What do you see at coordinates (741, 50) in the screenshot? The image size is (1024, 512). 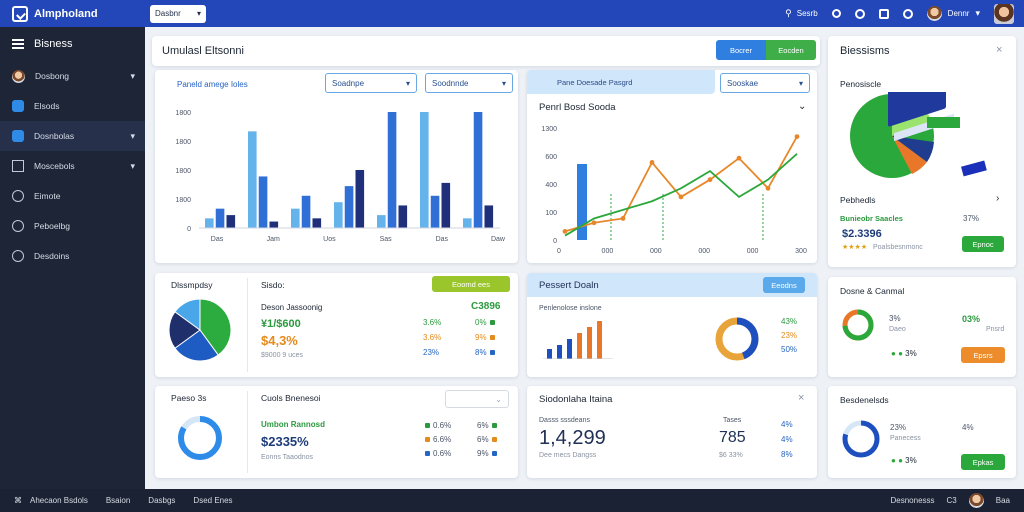 I see `primary-button: Bocrer` at bounding box center [741, 50].